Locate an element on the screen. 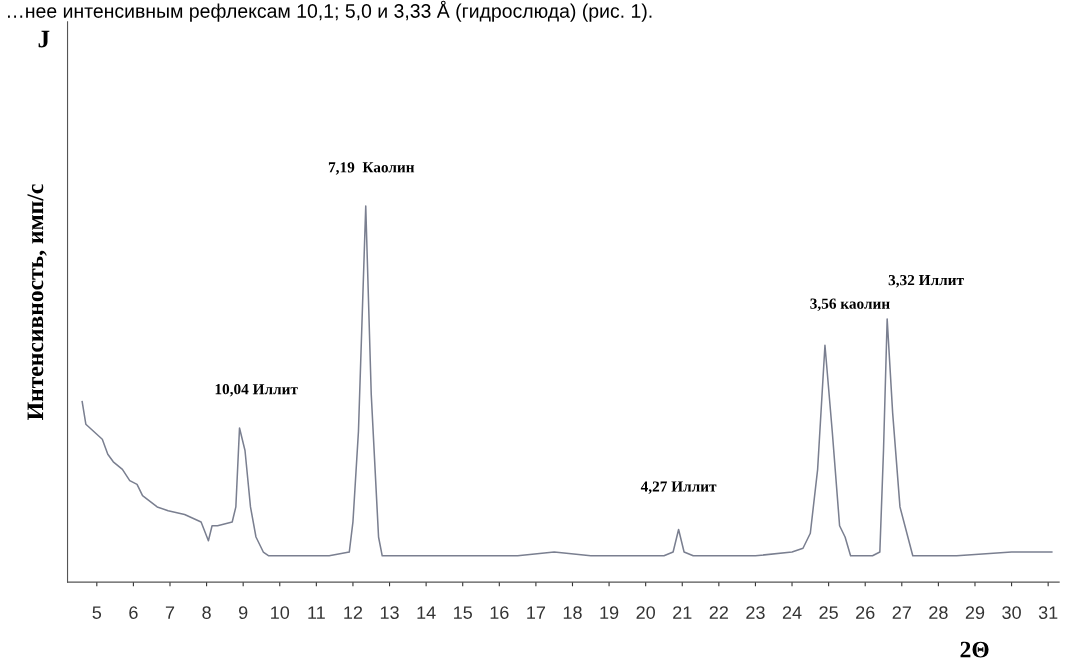 This screenshot has width=1072, height=663. x-tick-label: 12 is located at coordinates (353, 612).